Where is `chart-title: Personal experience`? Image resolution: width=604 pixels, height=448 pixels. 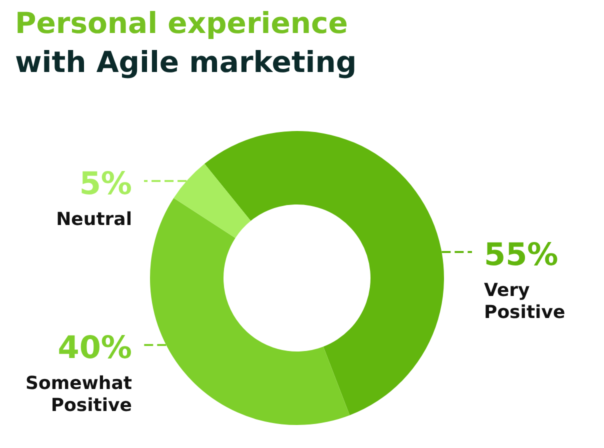 chart-title: Personal experience is located at coordinates (181, 23).